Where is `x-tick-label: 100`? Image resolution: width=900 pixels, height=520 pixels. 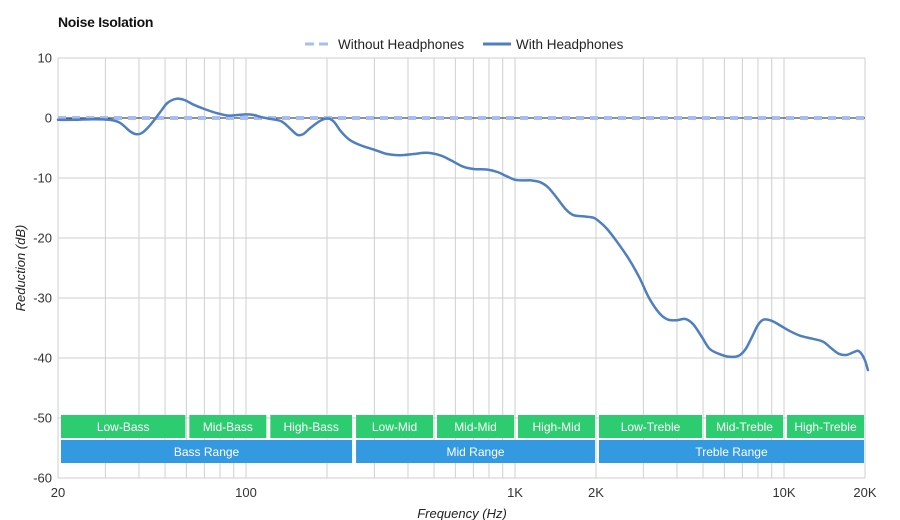 x-tick-label: 100 is located at coordinates (246, 492).